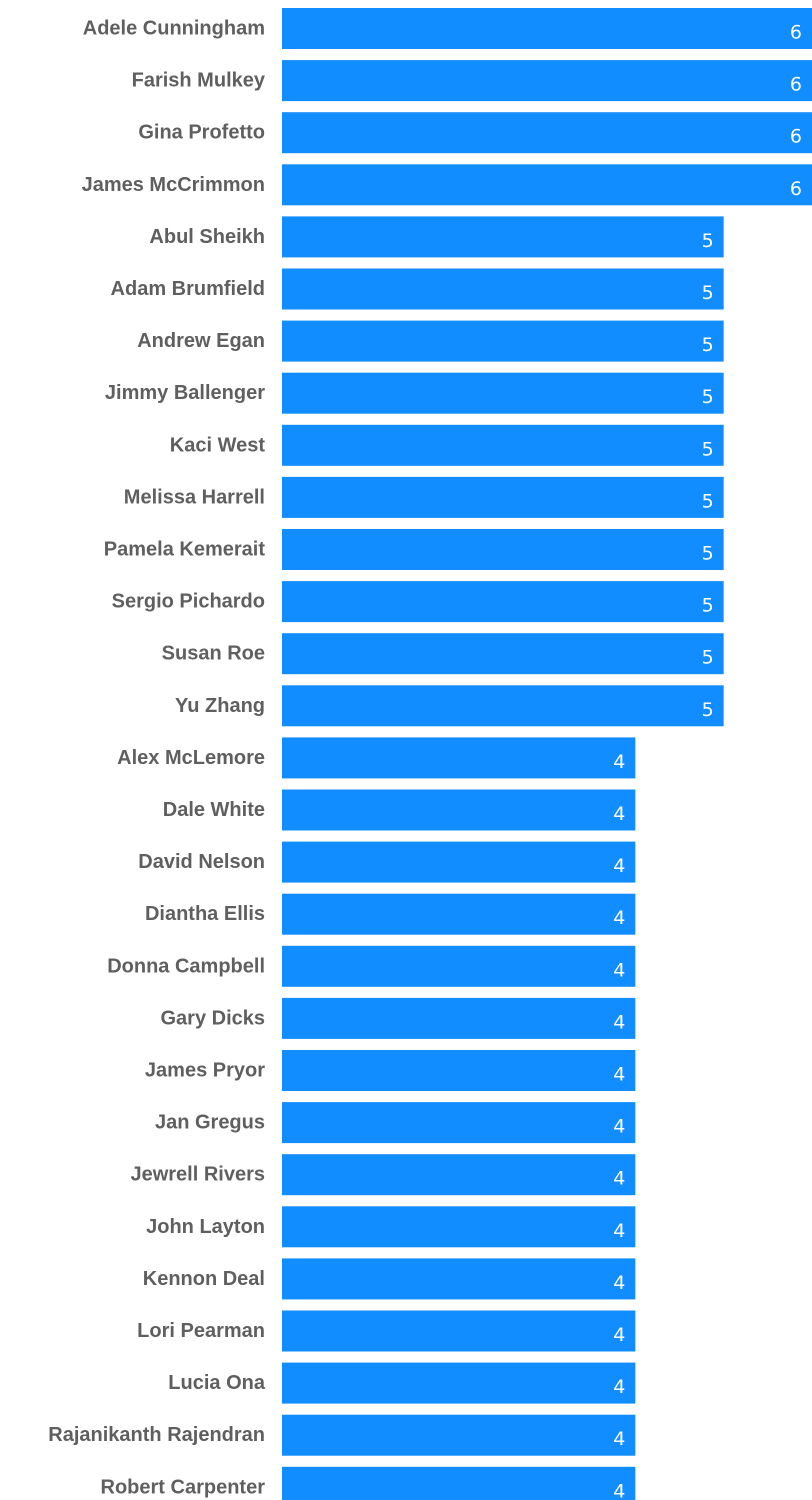 This screenshot has width=812, height=1500. What do you see at coordinates (503, 549) in the screenshot?
I see `bar-pamela-kemerait` at bounding box center [503, 549].